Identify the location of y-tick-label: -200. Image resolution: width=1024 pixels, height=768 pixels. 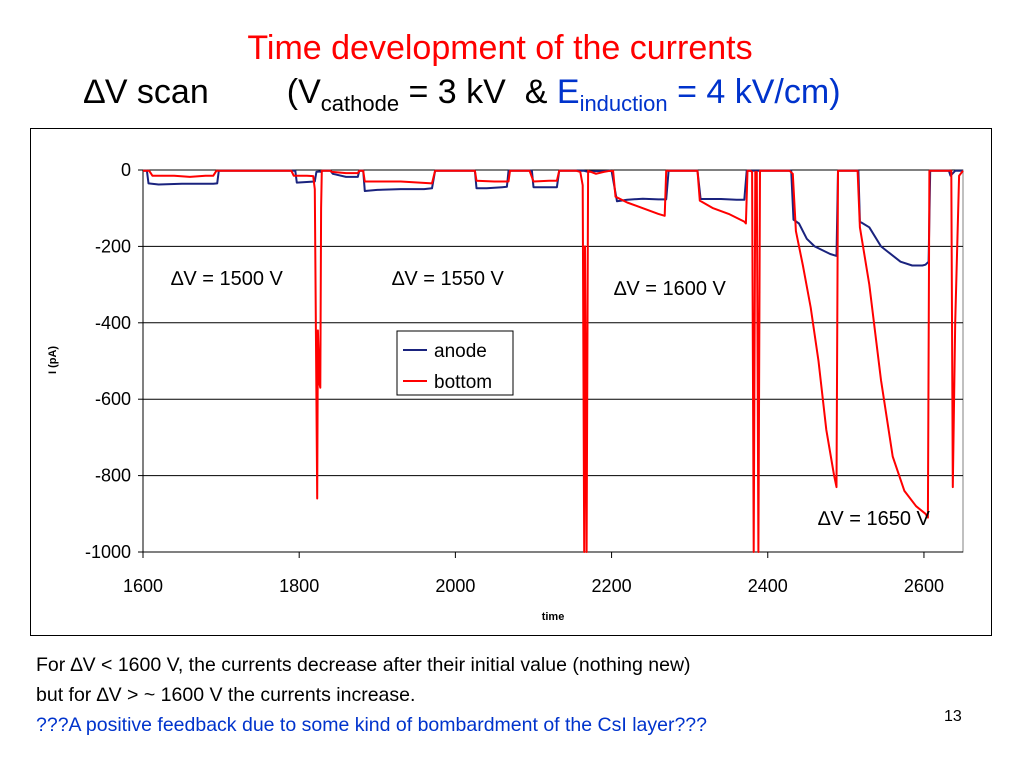
(113, 246).